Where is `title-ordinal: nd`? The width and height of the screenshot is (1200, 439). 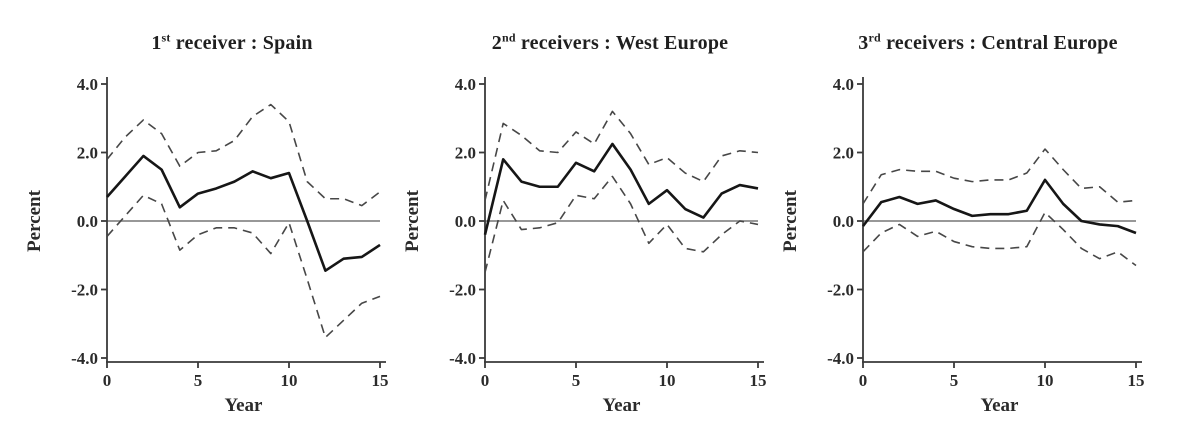 title-ordinal: nd is located at coordinates (508, 37).